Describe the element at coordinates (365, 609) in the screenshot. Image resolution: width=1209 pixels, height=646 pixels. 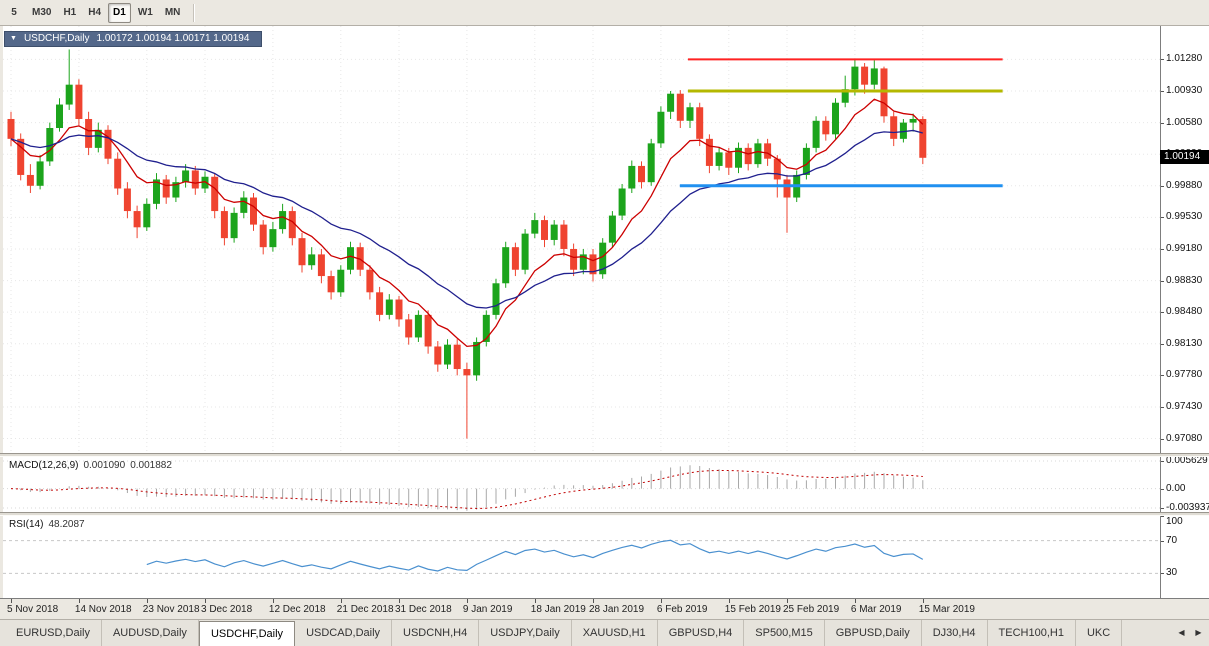
I see `date-axis-label: 21 Dec 2018` at that location.